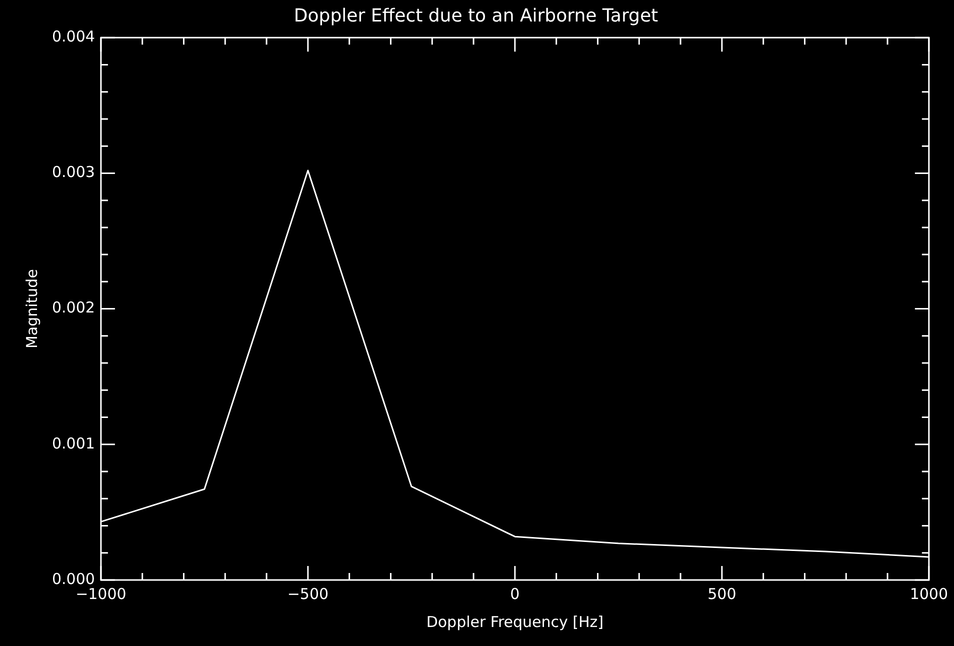 The width and height of the screenshot is (954, 646). What do you see at coordinates (929, 593) in the screenshot?
I see `x-tick-label: 1000` at bounding box center [929, 593].